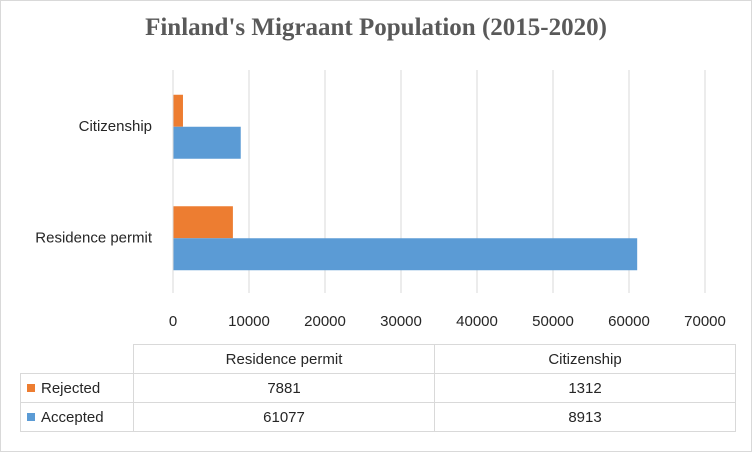 The image size is (752, 452). Describe the element at coordinates (585, 388) in the screenshot. I see `table-cell: 1312` at that location.